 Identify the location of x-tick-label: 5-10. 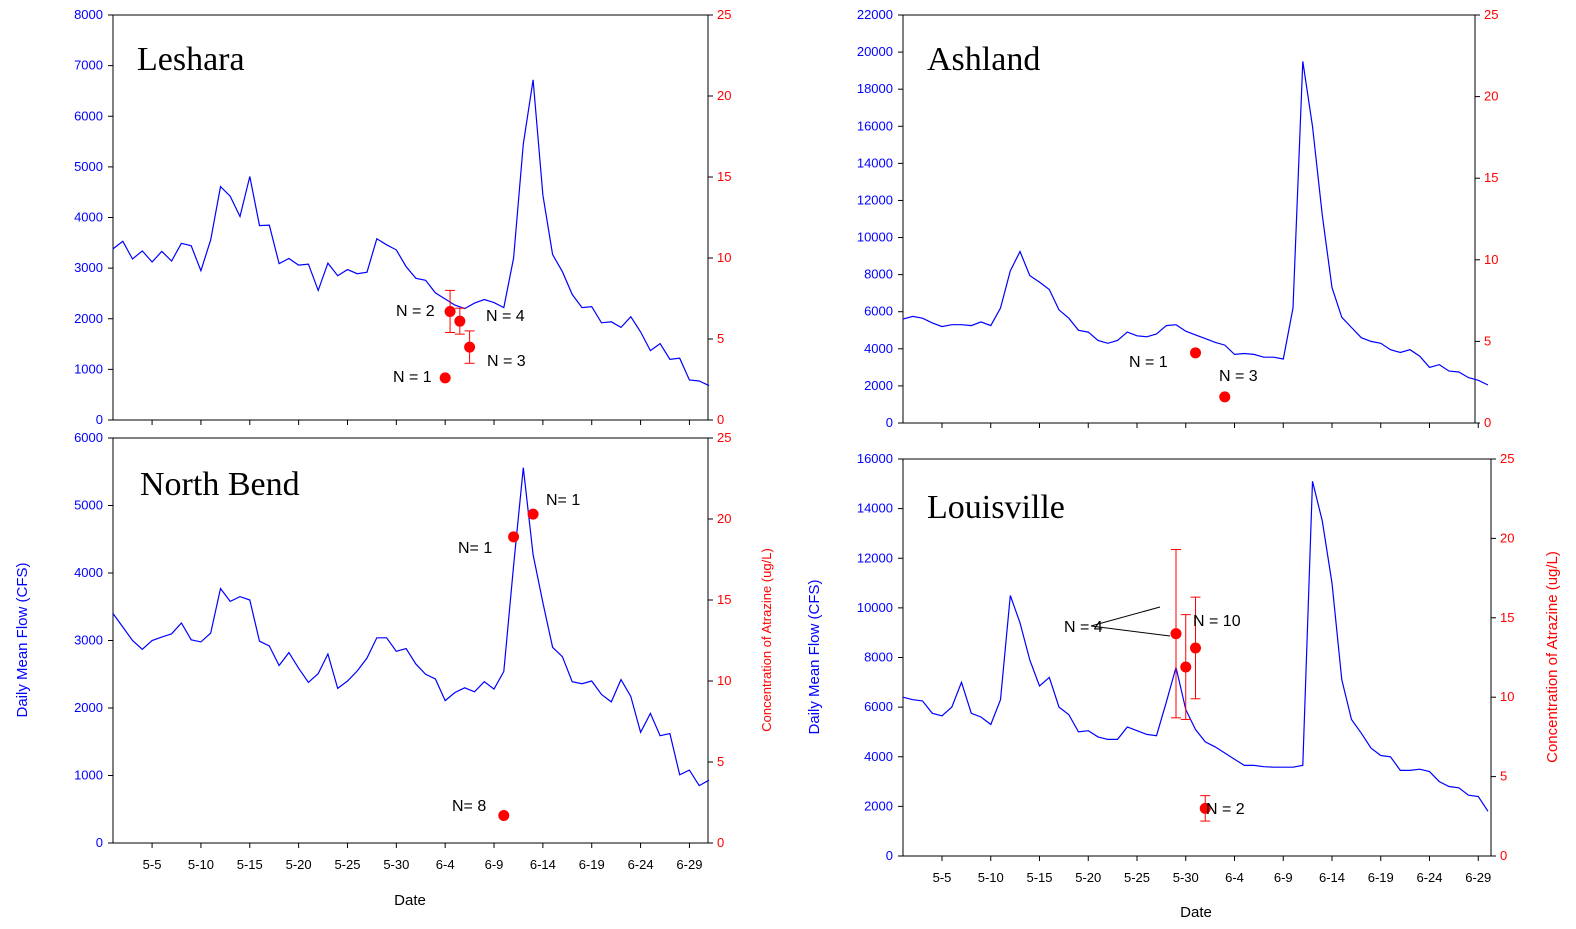
(991, 877).